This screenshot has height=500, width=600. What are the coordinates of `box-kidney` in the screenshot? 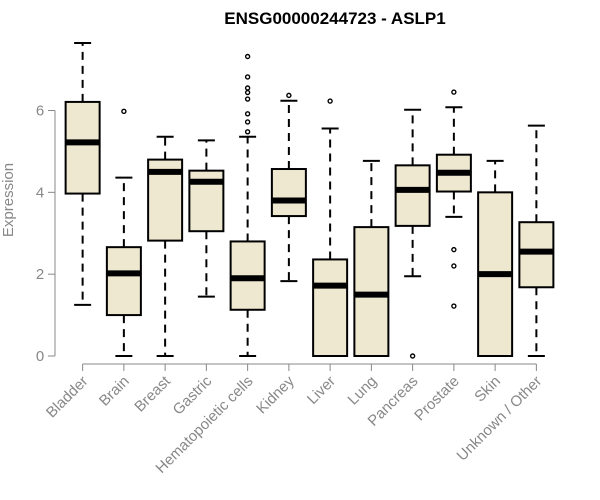 It's located at (288, 187).